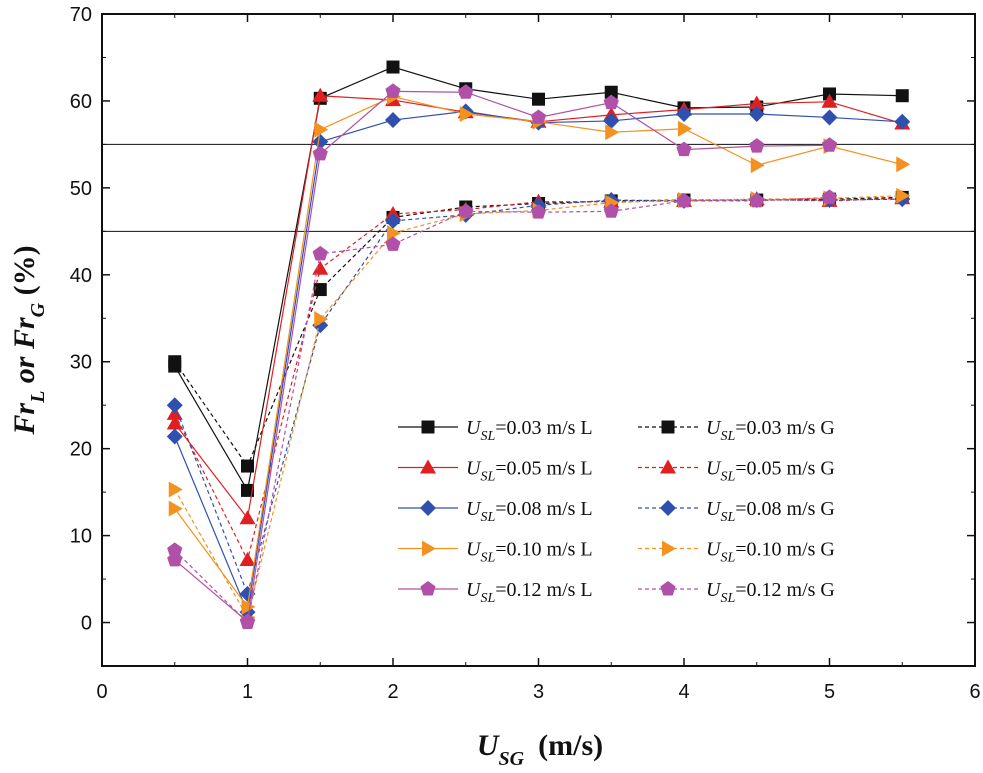 Image resolution: width=983 pixels, height=773 pixels. Describe the element at coordinates (529, 511) in the screenshot. I see `legend-label: USL=0.08 m/s L` at that location.